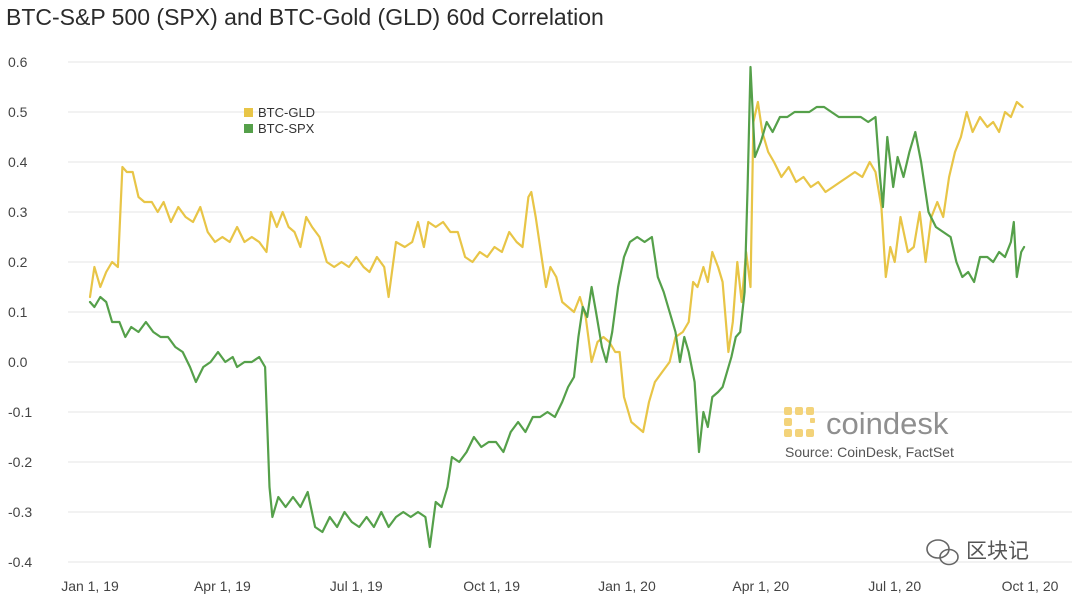 This screenshot has width=1080, height=602. I want to click on y-tick-label: 0.6, so click(18, 62).